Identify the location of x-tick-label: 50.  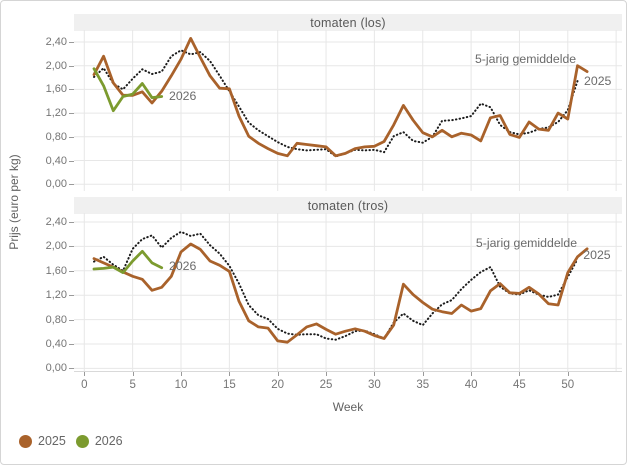
(568, 385).